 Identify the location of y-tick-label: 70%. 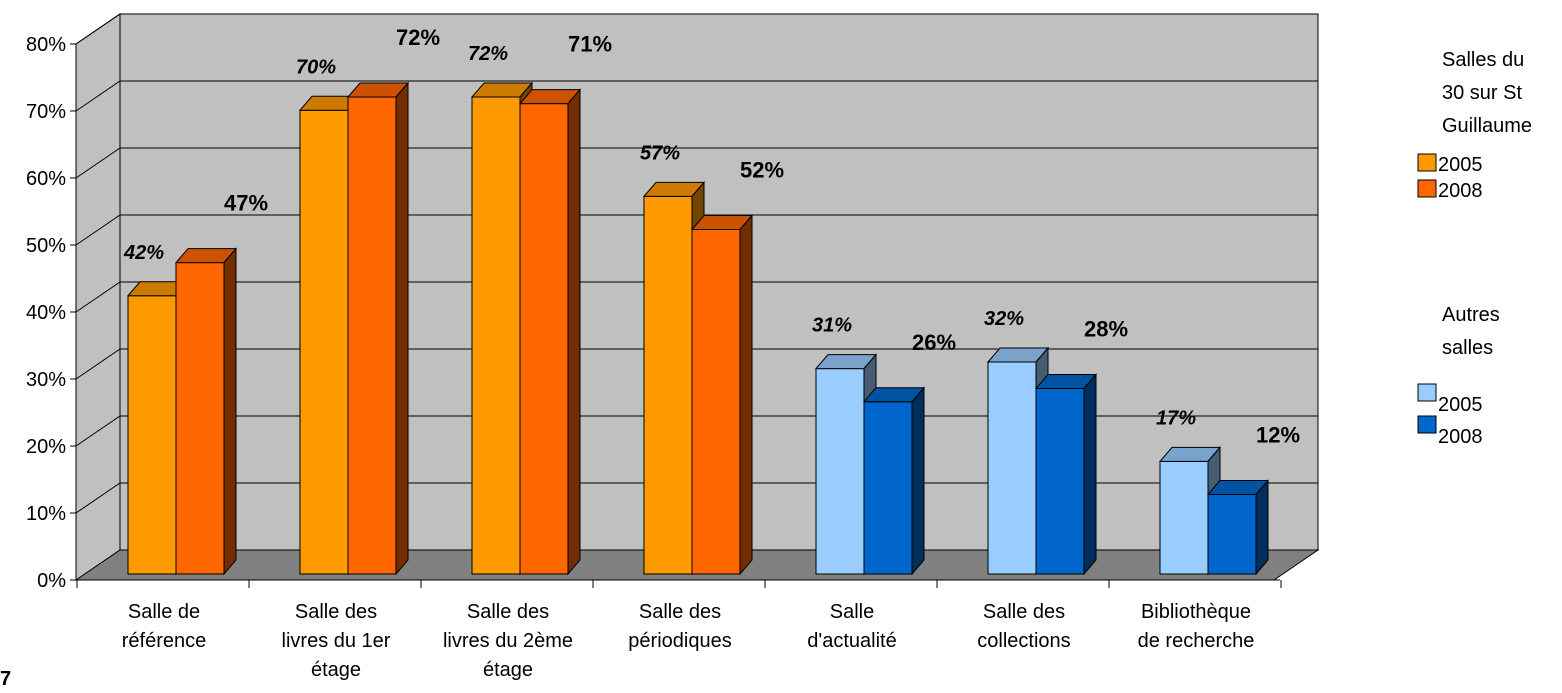
(46, 112).